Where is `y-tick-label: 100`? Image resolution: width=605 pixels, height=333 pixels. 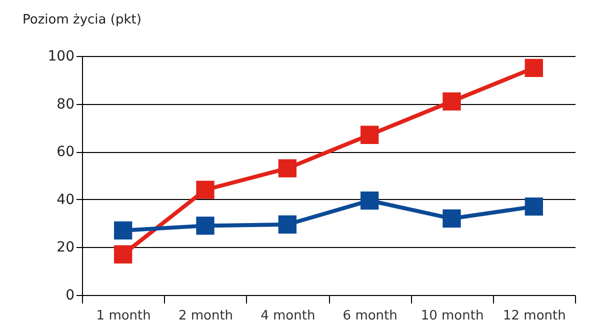
y-tick-label: 100 is located at coordinates (61, 56).